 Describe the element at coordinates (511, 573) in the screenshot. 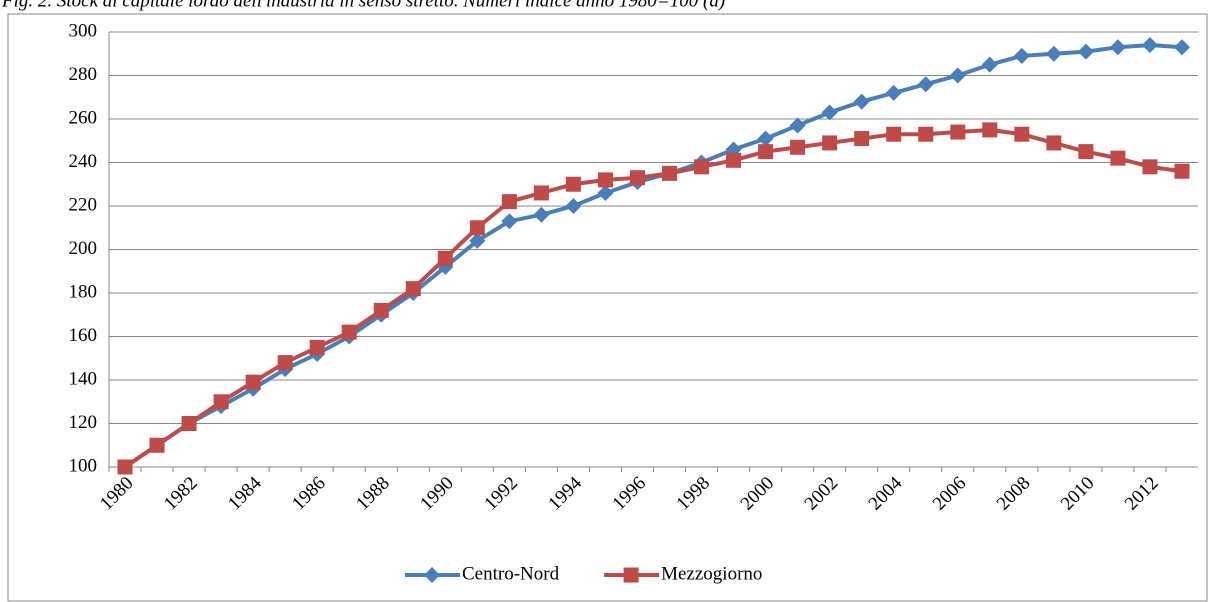

I see `legend-label: Centro-Nord` at that location.